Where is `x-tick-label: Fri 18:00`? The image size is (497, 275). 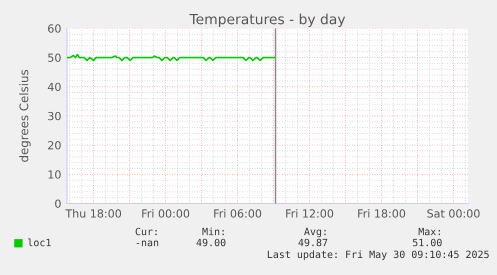
x-tick-label: Fri 18:00 is located at coordinates (382, 213).